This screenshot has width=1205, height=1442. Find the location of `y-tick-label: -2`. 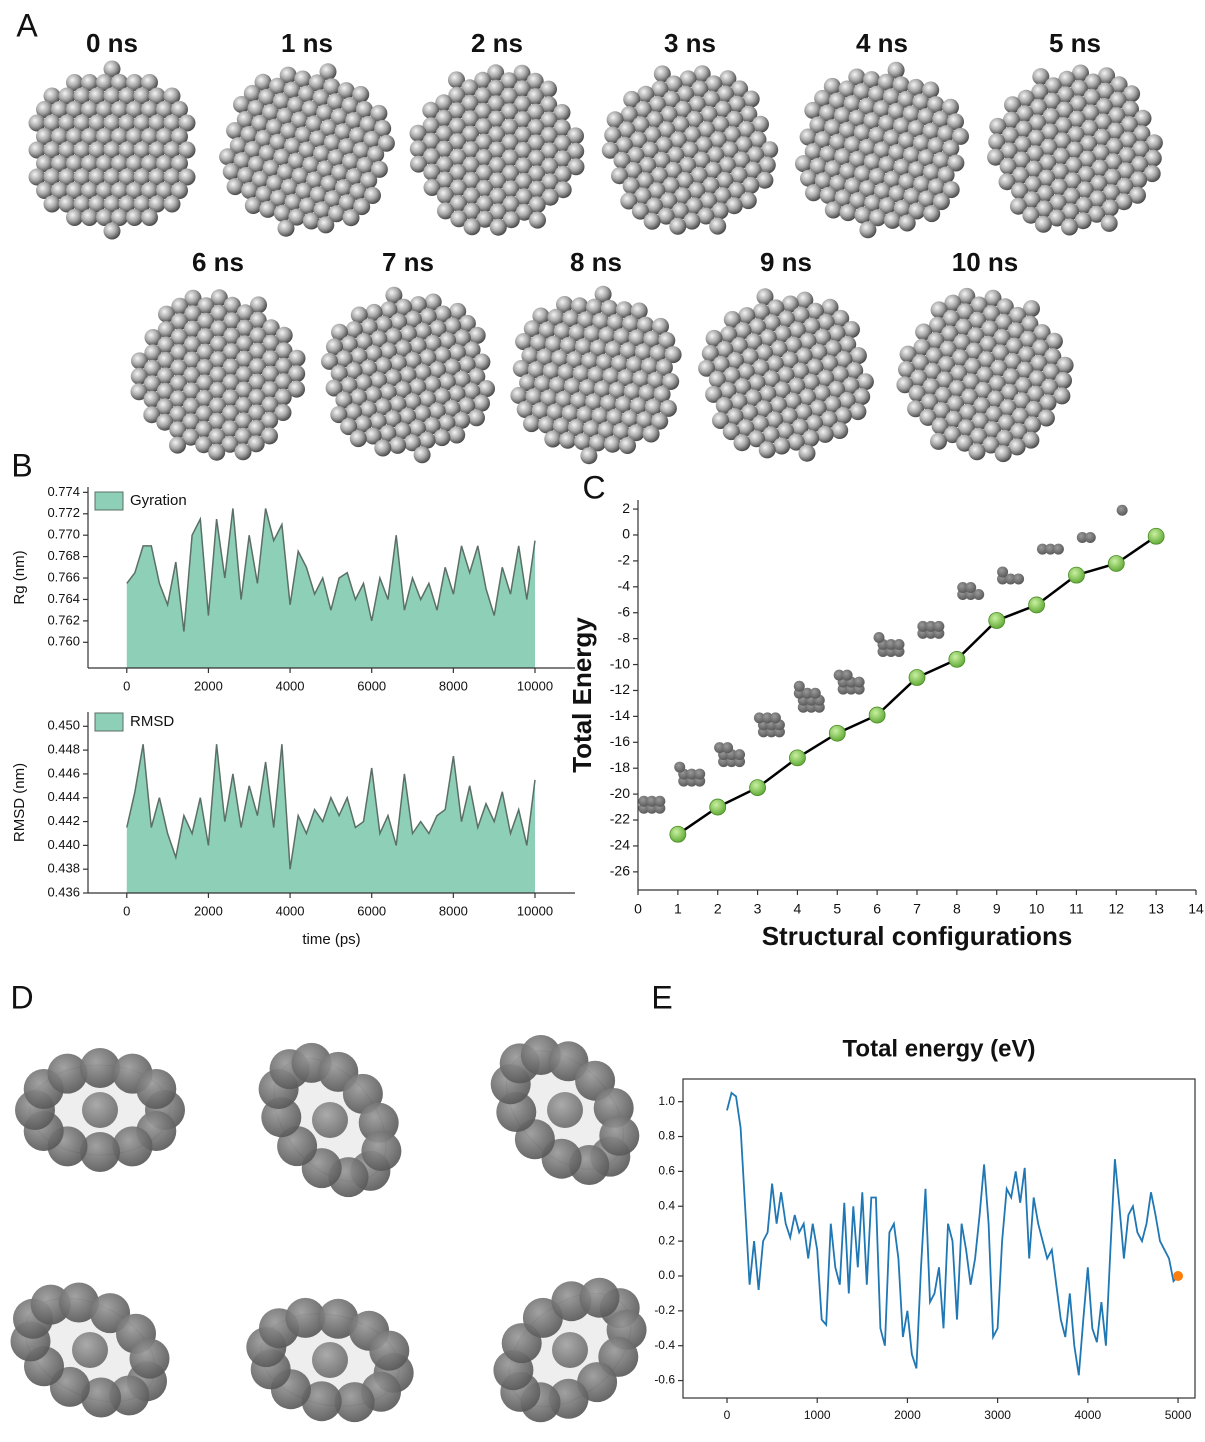

y-tick-label: -2 is located at coordinates (624, 560).